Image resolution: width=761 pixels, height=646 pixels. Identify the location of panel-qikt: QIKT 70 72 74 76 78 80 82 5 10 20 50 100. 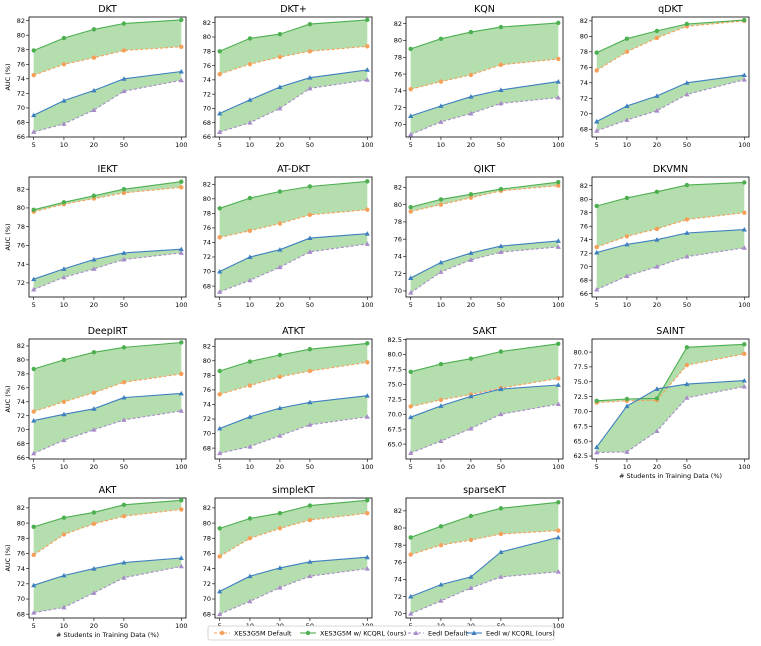
(479, 236).